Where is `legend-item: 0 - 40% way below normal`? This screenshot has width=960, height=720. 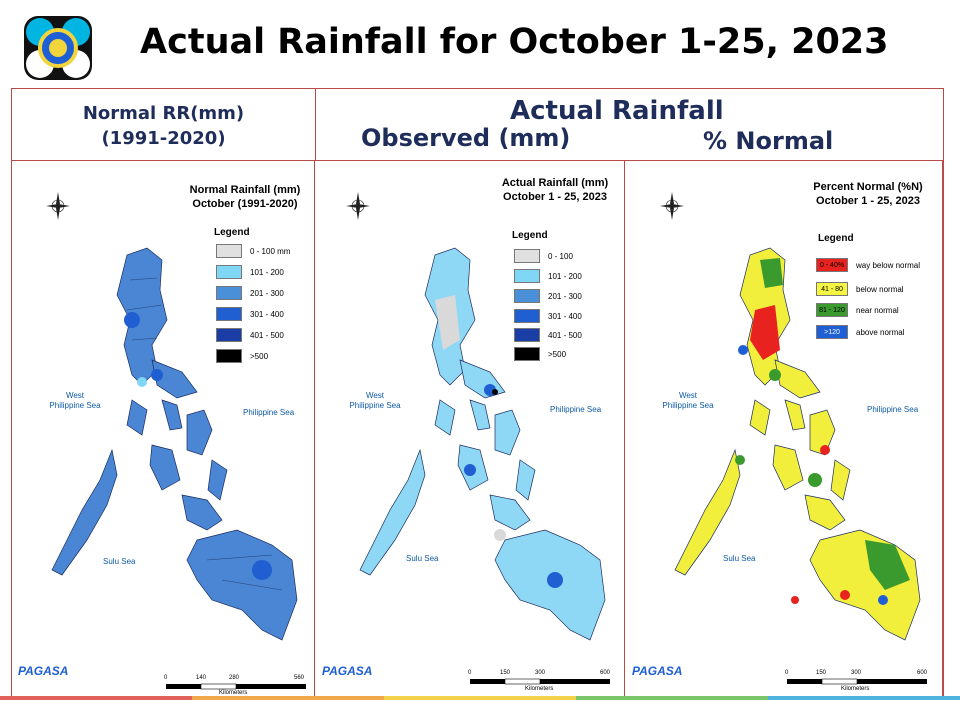 legend-item: 0 - 40% way below normal is located at coordinates (868, 265).